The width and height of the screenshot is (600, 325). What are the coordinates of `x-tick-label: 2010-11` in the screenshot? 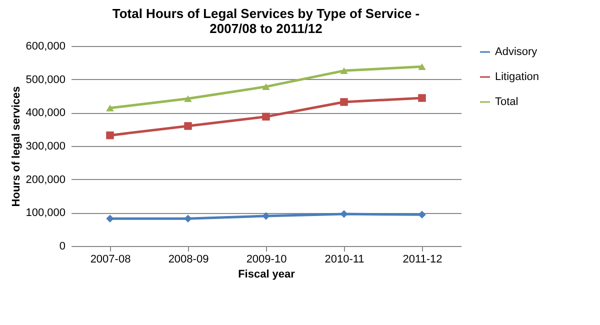 It's located at (344, 260).